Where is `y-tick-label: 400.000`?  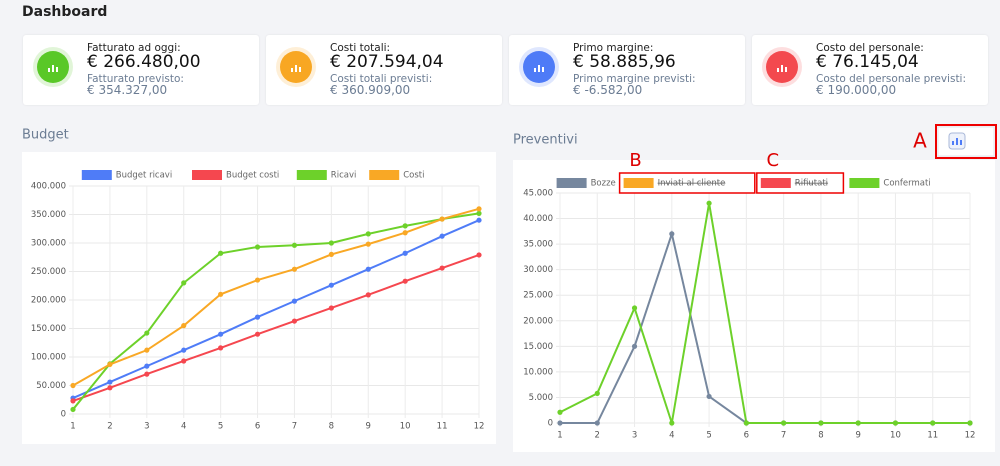 y-tick-label: 400.000 is located at coordinates (48, 187).